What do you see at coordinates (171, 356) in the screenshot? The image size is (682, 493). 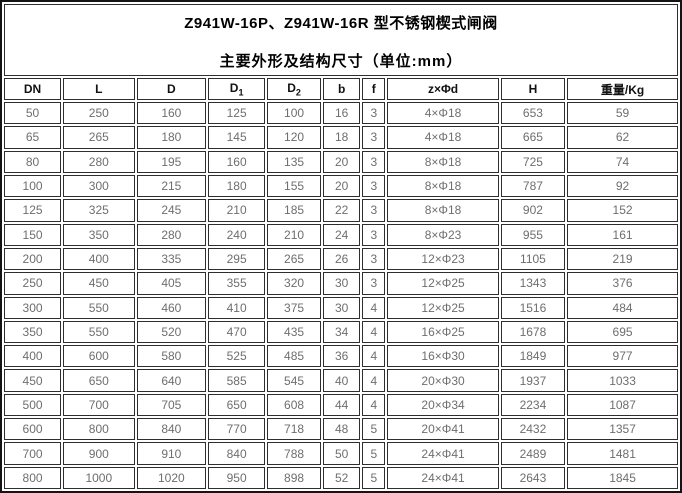 I see `table-cell: 580` at bounding box center [171, 356].